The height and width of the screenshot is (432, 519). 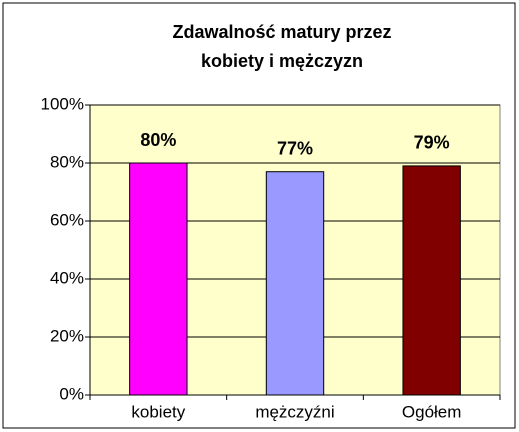 What do you see at coordinates (62, 103) in the screenshot?
I see `y-tick-label: 100%` at bounding box center [62, 103].